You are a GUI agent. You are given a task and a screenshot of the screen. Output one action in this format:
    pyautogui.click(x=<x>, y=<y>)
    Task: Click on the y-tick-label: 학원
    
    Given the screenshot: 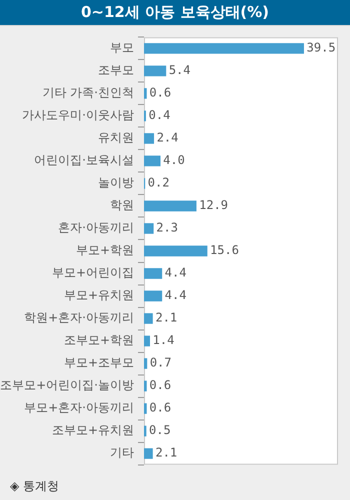 What is the action you would take?
    pyautogui.click(x=122, y=205)
    